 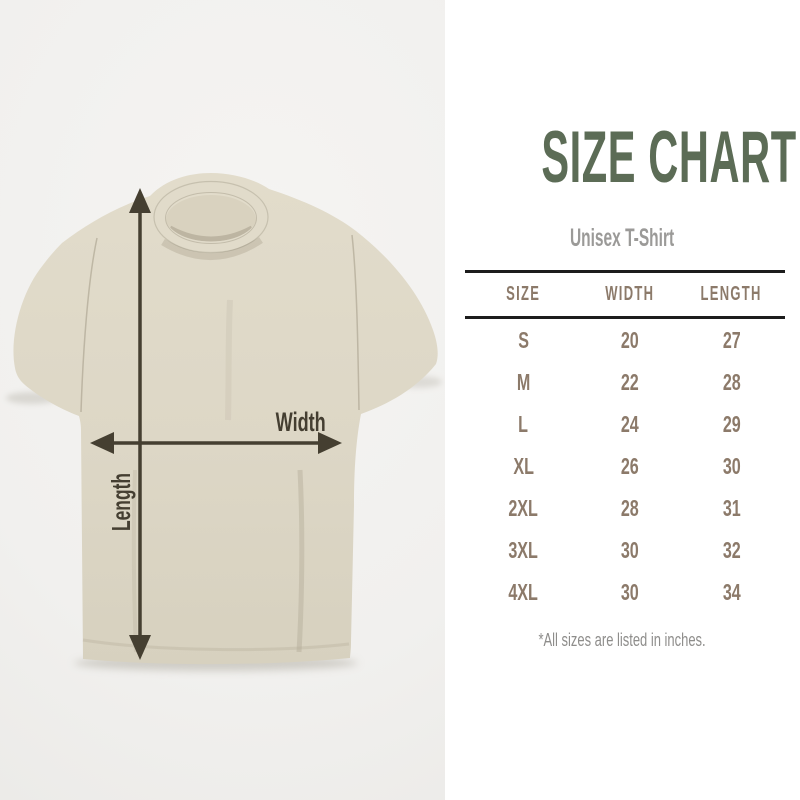 I want to click on size-row-s: S 20 27, so click(x=625, y=340).